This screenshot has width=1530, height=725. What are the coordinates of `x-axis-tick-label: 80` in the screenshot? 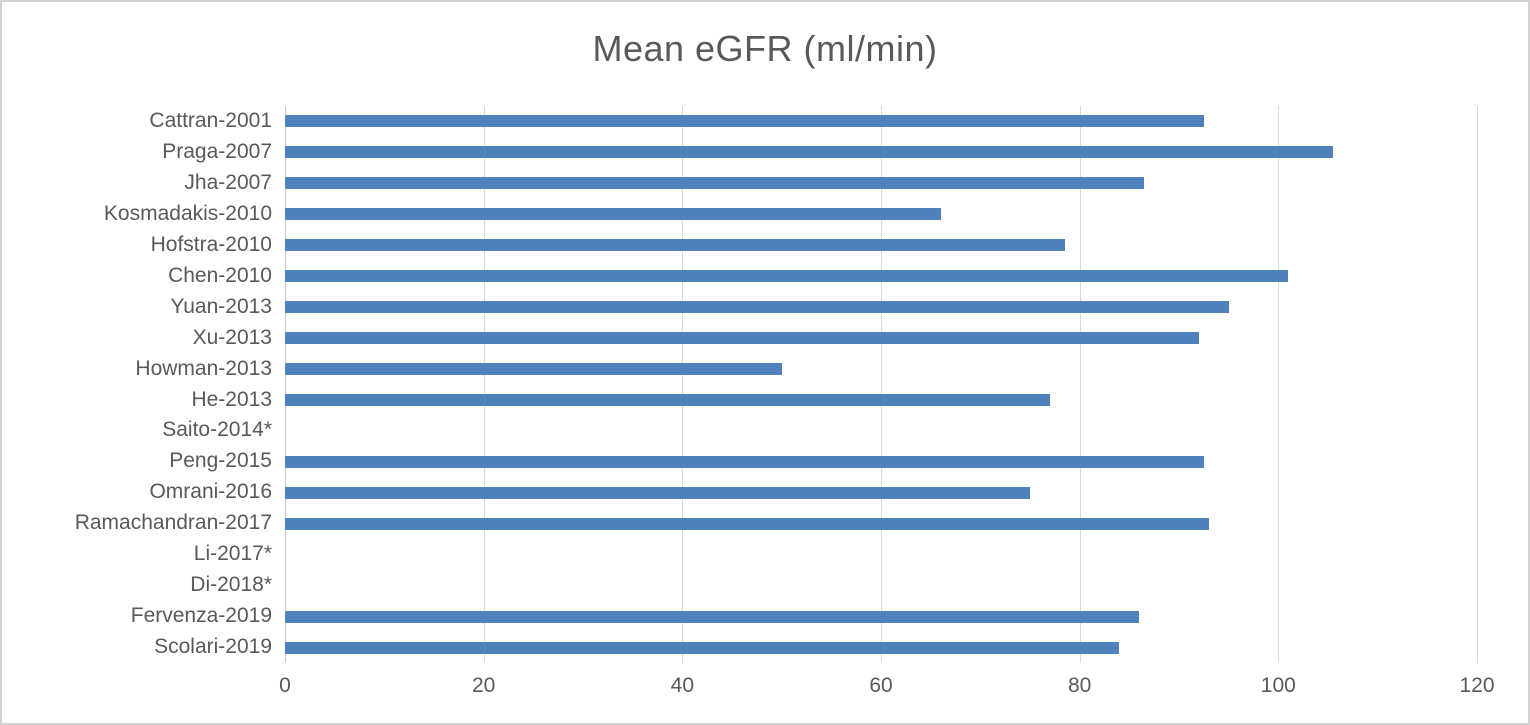 It's located at (1079, 685).